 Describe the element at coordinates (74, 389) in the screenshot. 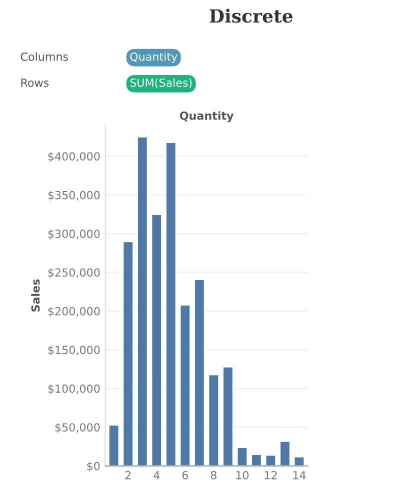

I see `y-tick-label: $100,000` at that location.